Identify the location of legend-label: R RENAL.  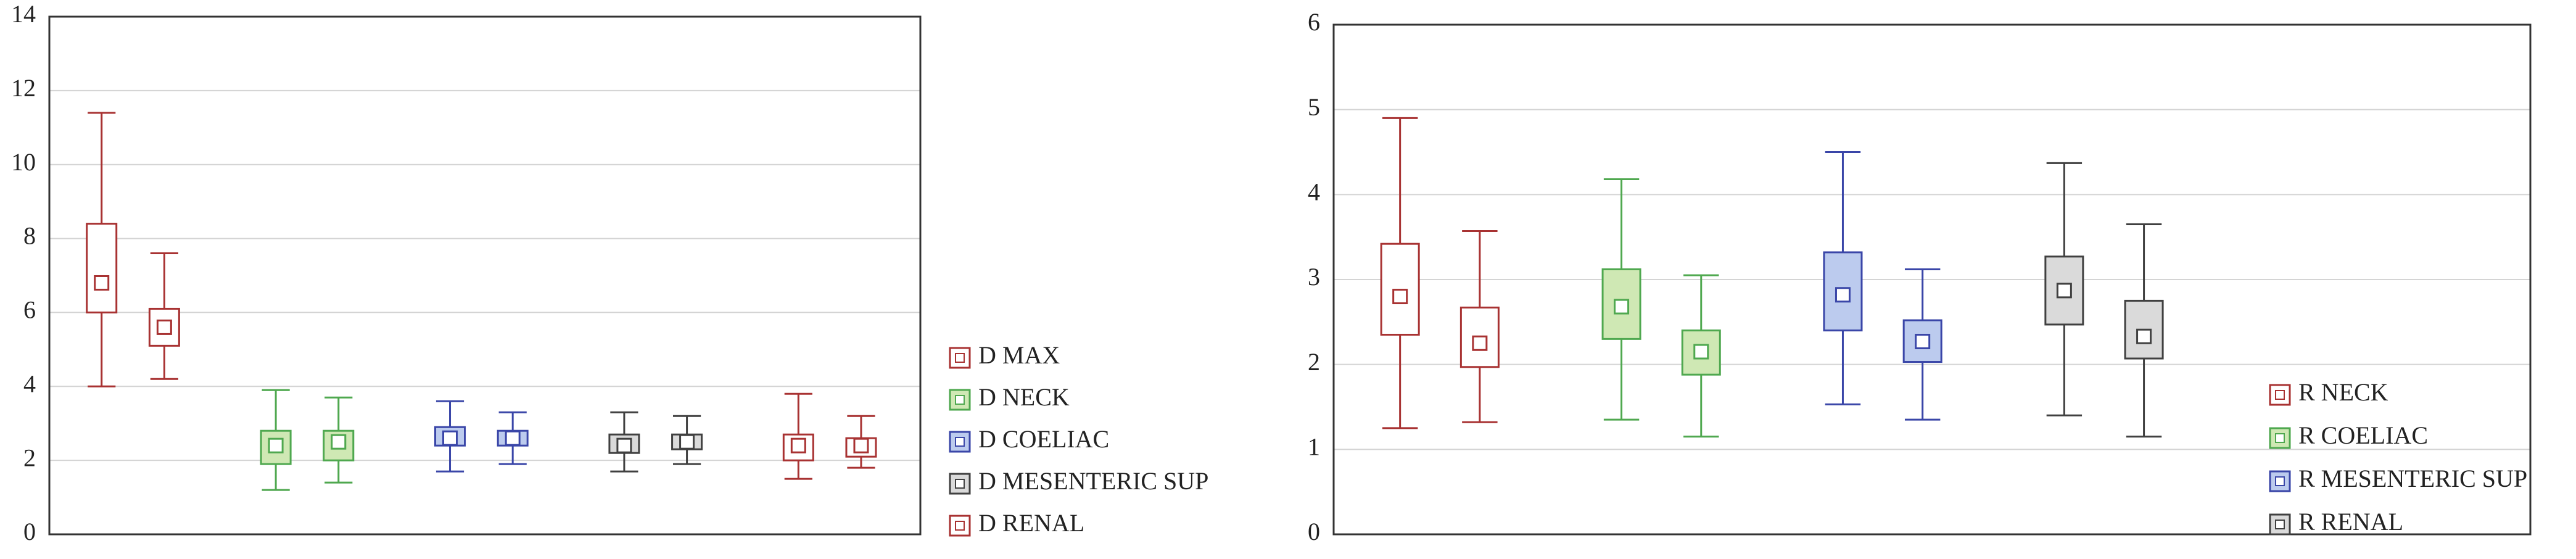
(2350, 522).